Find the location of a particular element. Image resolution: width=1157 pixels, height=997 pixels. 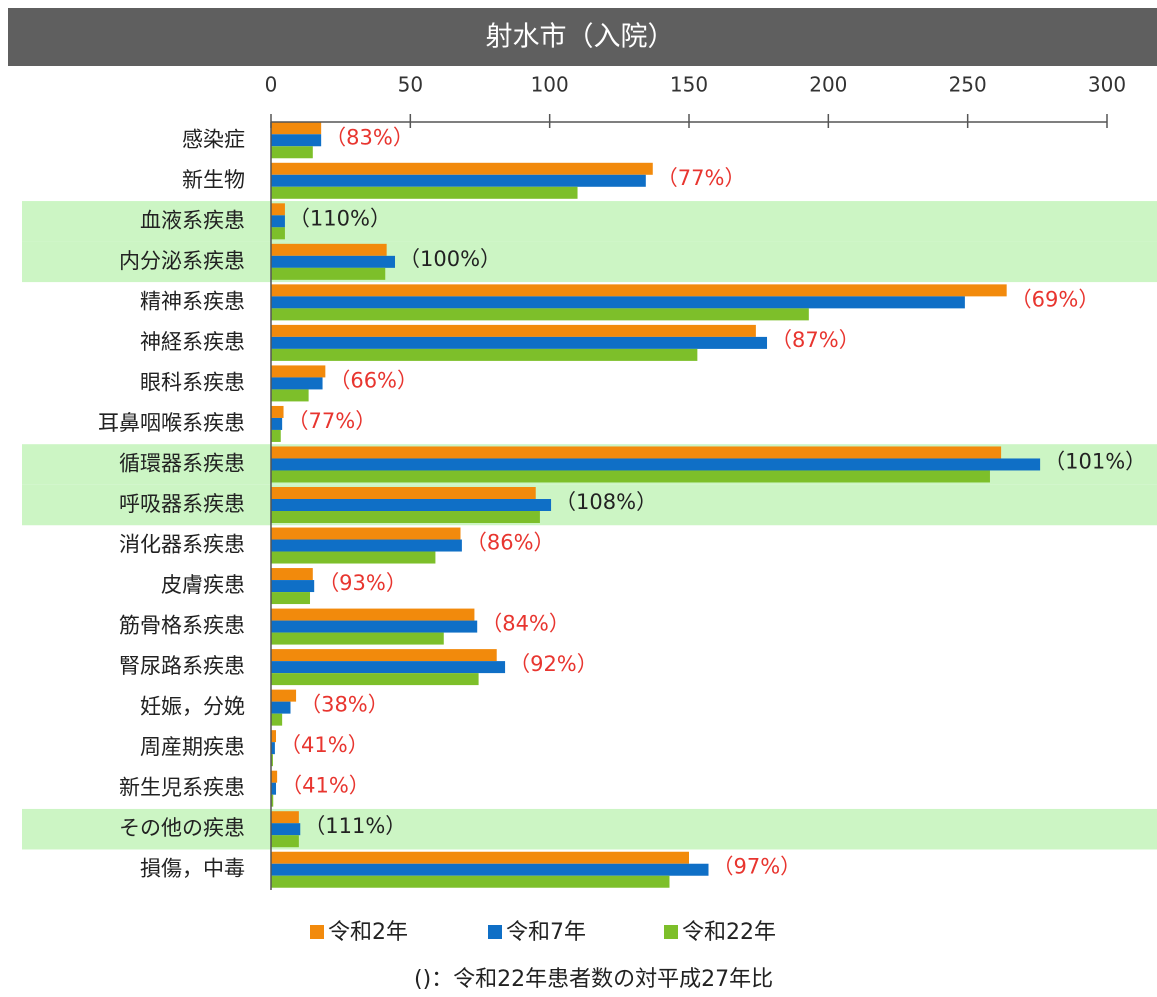

ratio-label: （66%） is located at coordinates (373, 380).